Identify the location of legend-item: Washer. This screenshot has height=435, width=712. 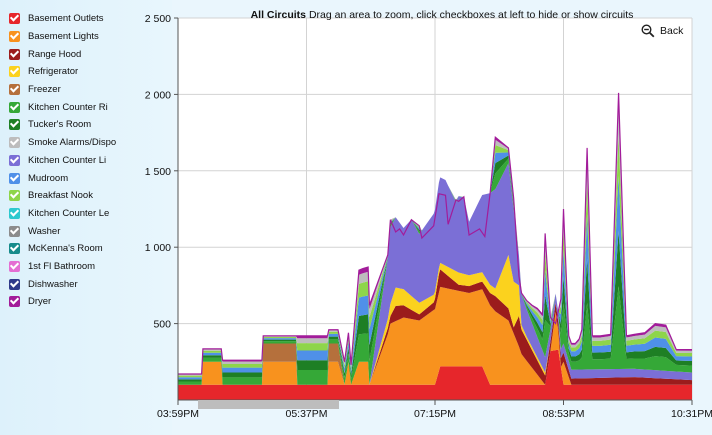
(78, 231).